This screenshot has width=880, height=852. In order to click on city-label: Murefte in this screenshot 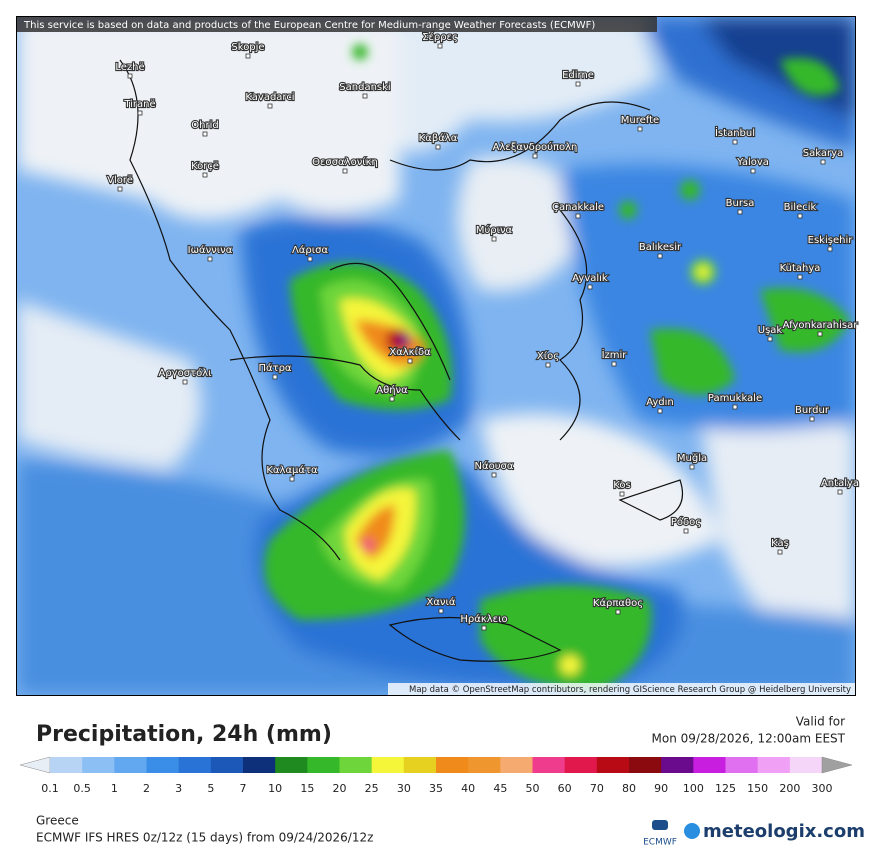, I will do `click(640, 120)`.